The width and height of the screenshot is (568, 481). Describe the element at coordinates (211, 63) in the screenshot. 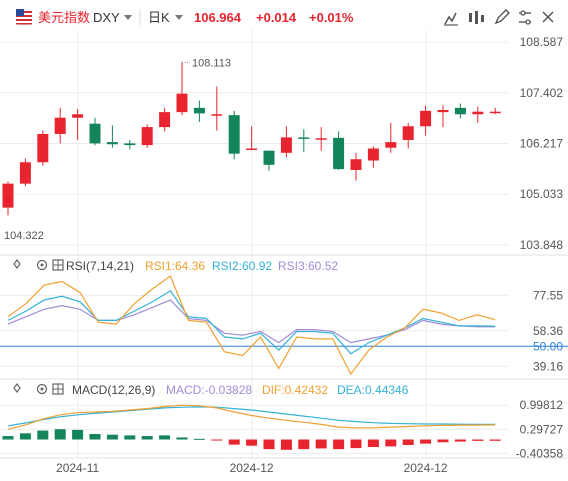

I see `high-price-label: 108.113` at that location.